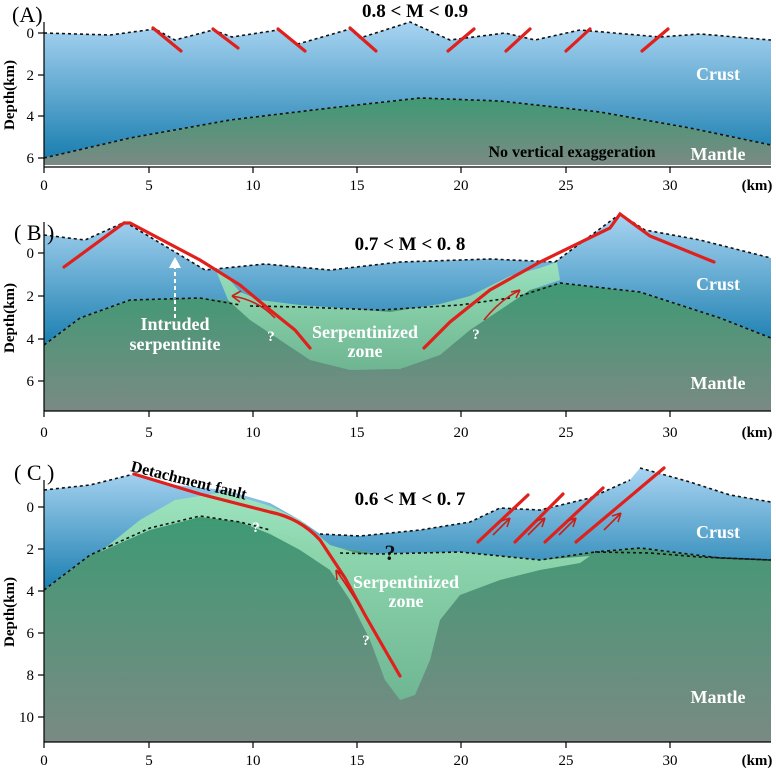 This screenshot has width=776, height=771. Describe the element at coordinates (174, 324) in the screenshot. I see `intruded-label: Intruded` at that location.